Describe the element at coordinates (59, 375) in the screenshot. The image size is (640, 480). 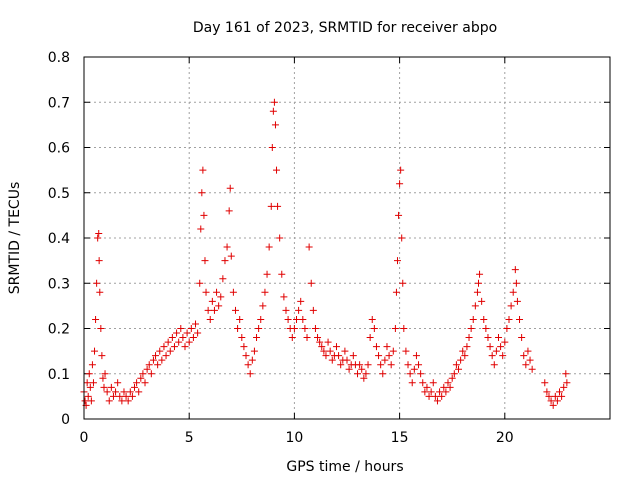
I see `y-tick-label: 0.1` at that location.